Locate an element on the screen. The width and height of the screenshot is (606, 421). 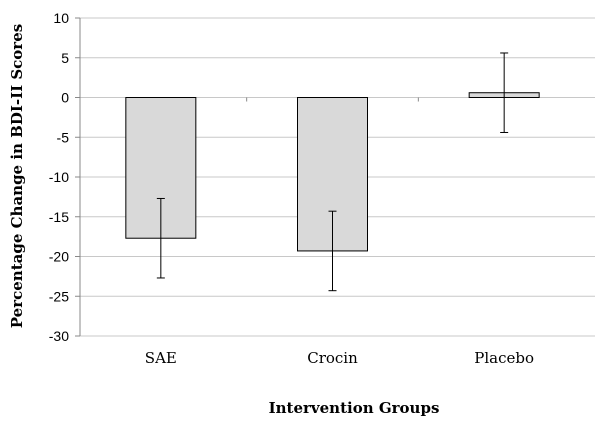
y-tick-label: 0 is located at coordinates (65, 98).